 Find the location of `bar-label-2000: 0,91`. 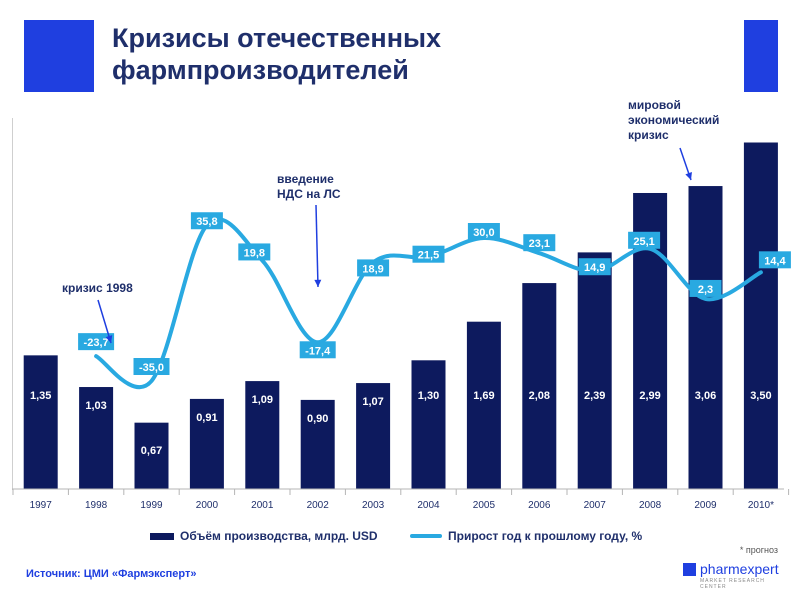

bar-label-2000: 0,91 is located at coordinates (206, 418).